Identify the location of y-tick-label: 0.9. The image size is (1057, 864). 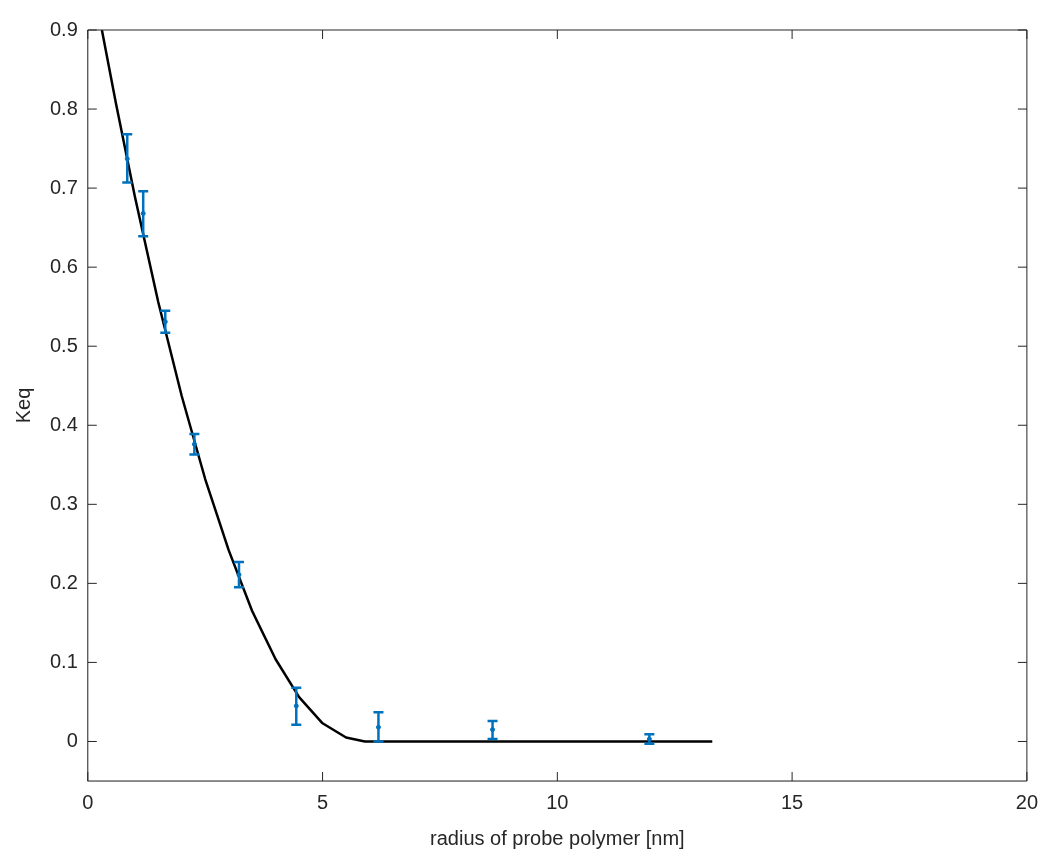
(63, 28).